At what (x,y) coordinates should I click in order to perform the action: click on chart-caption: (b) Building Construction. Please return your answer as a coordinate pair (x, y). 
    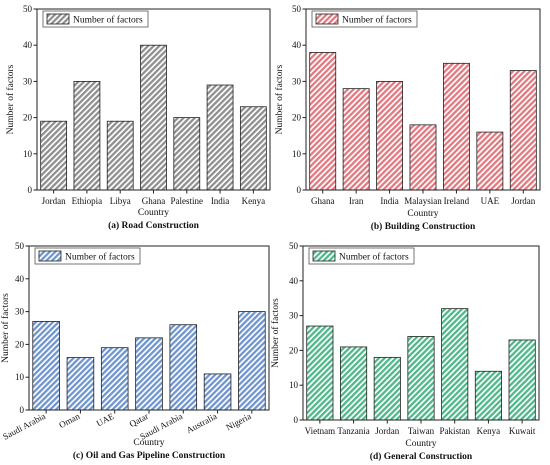
    Looking at the image, I should click on (423, 226).